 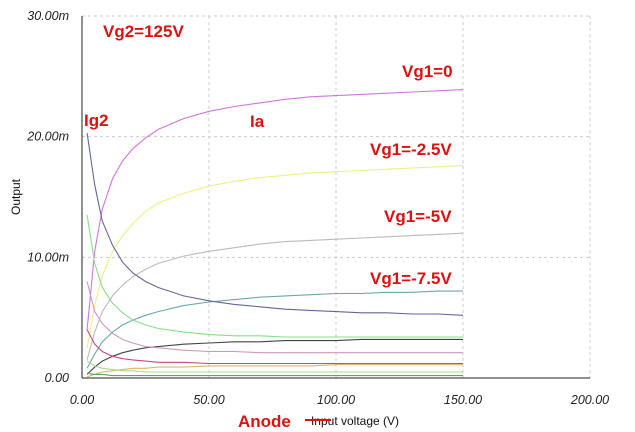 I want to click on x-tick-labels: 0.00 50.00 100.00 150.00 200.00, so click(x=339, y=400).